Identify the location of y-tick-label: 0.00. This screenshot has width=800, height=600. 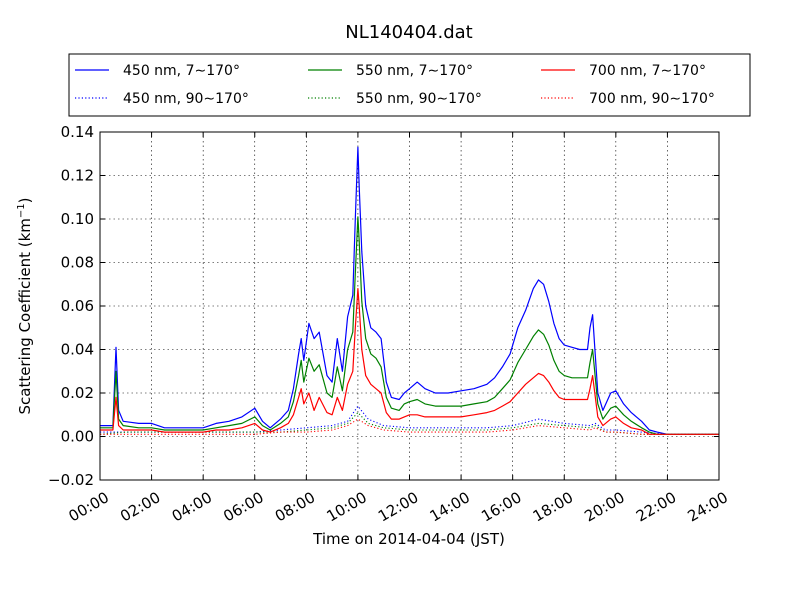
(77, 437).